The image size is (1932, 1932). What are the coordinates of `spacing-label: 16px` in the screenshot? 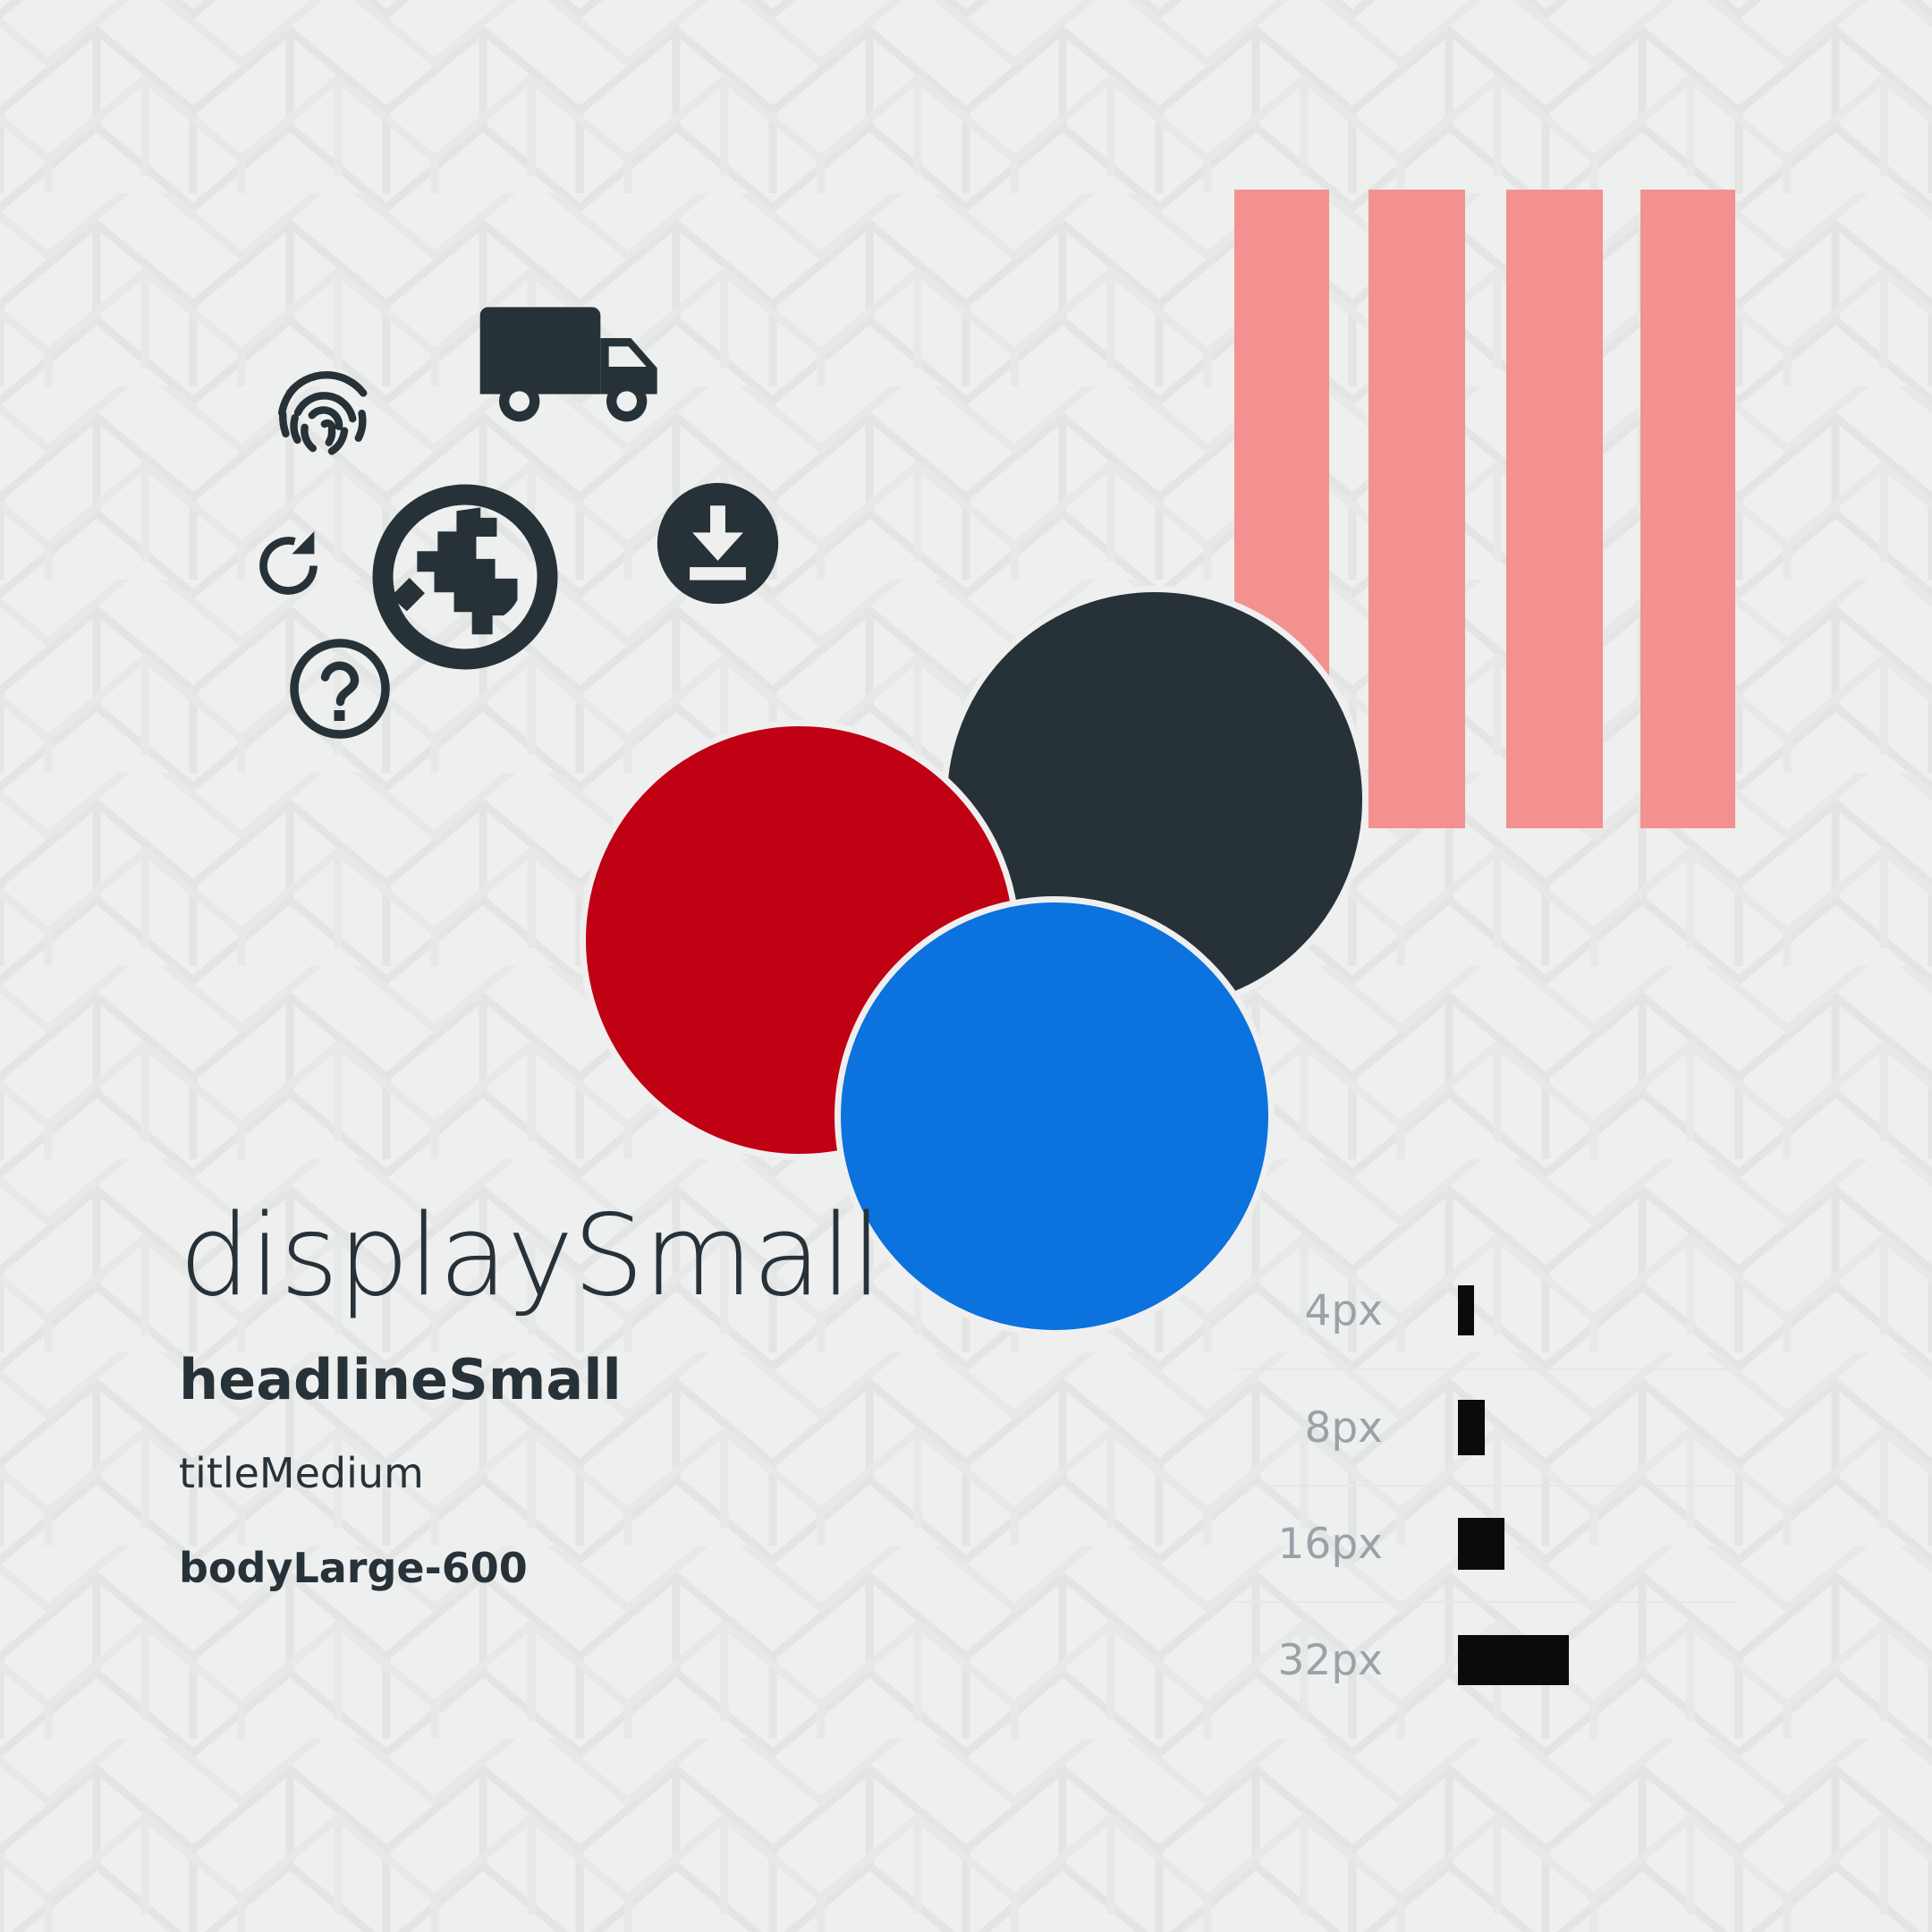 It's located at (1330, 1544).